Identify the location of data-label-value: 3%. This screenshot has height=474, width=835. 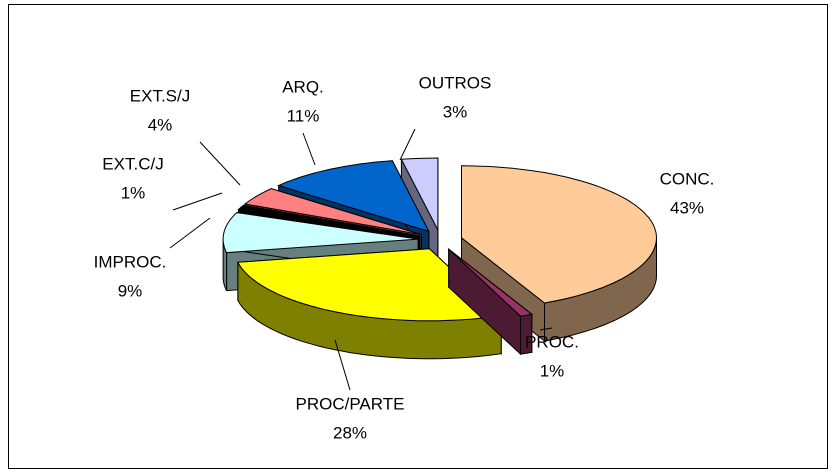
(455, 111).